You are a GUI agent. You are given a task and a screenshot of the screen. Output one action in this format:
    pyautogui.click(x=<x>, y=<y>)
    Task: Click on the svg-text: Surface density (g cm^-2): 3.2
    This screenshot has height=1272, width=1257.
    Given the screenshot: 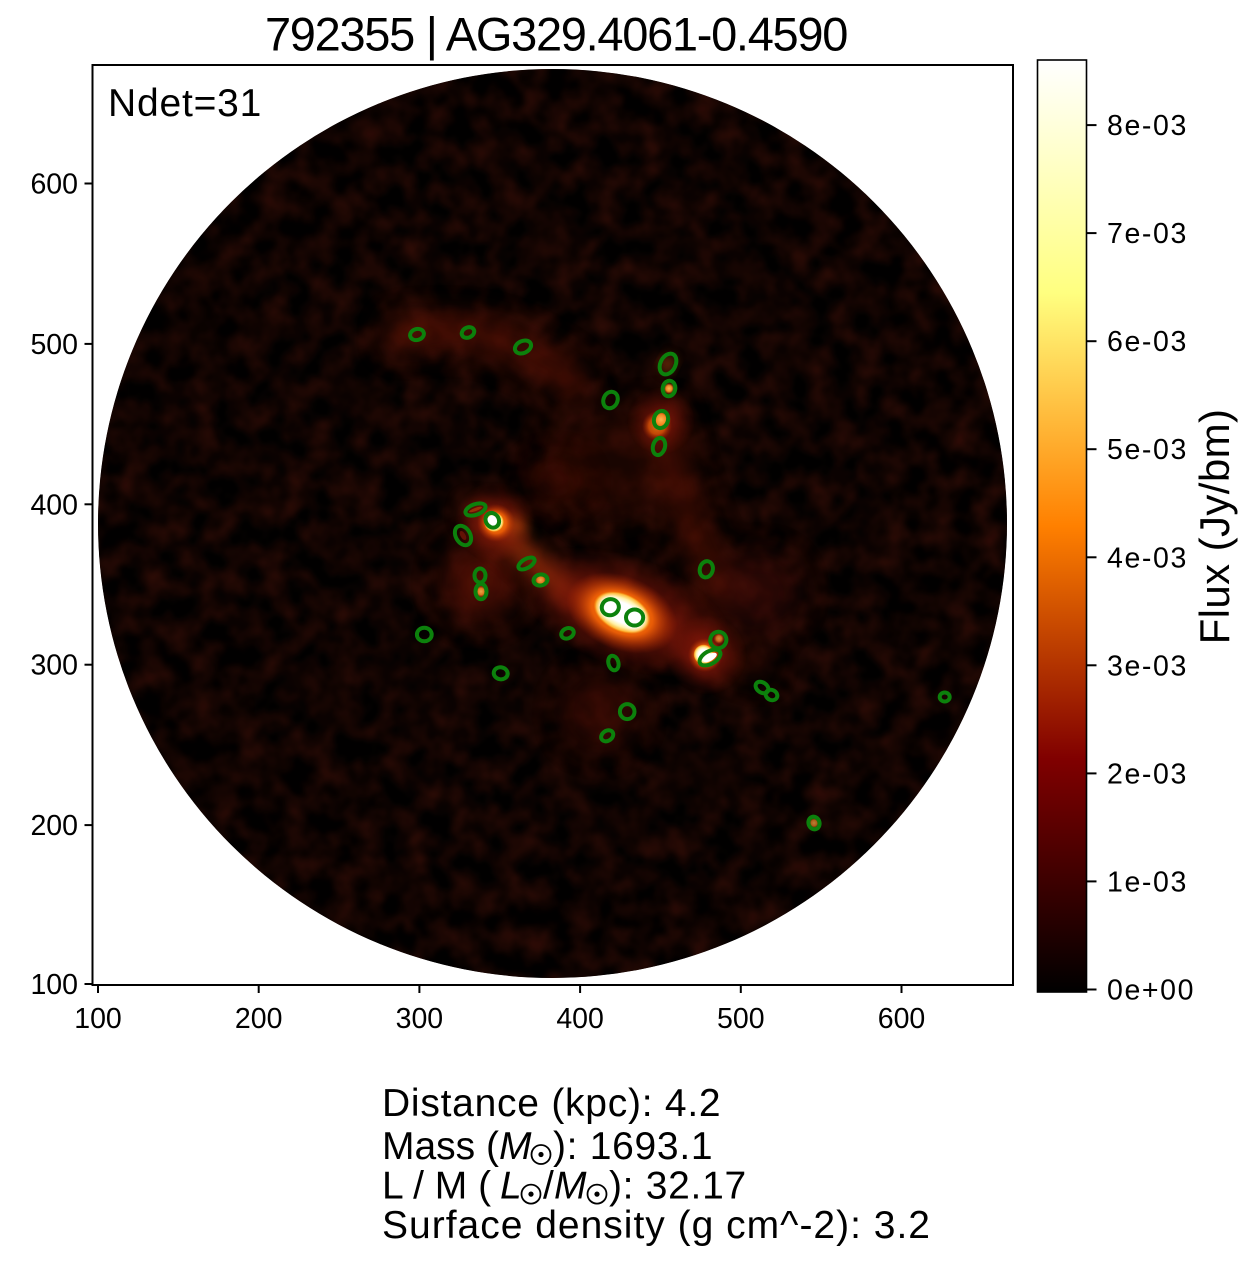 What is the action you would take?
    pyautogui.click(x=656, y=1225)
    